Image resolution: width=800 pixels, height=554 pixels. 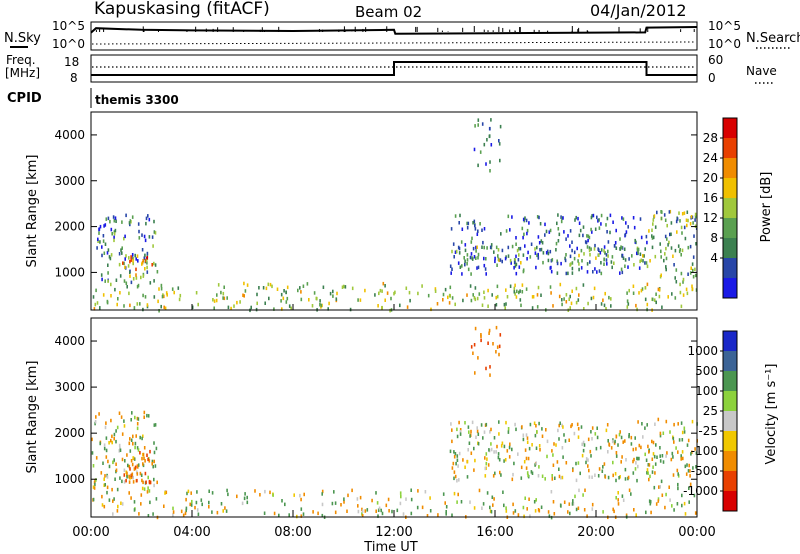 What do you see at coordinates (22, 38) in the screenshot?
I see `n-sky-label: N.Sky` at bounding box center [22, 38].